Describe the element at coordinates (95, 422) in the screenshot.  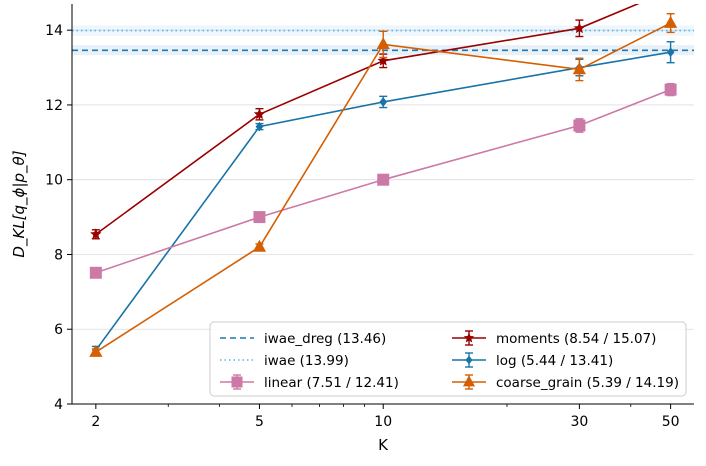
I see `x-tick-label: 2` at that location.